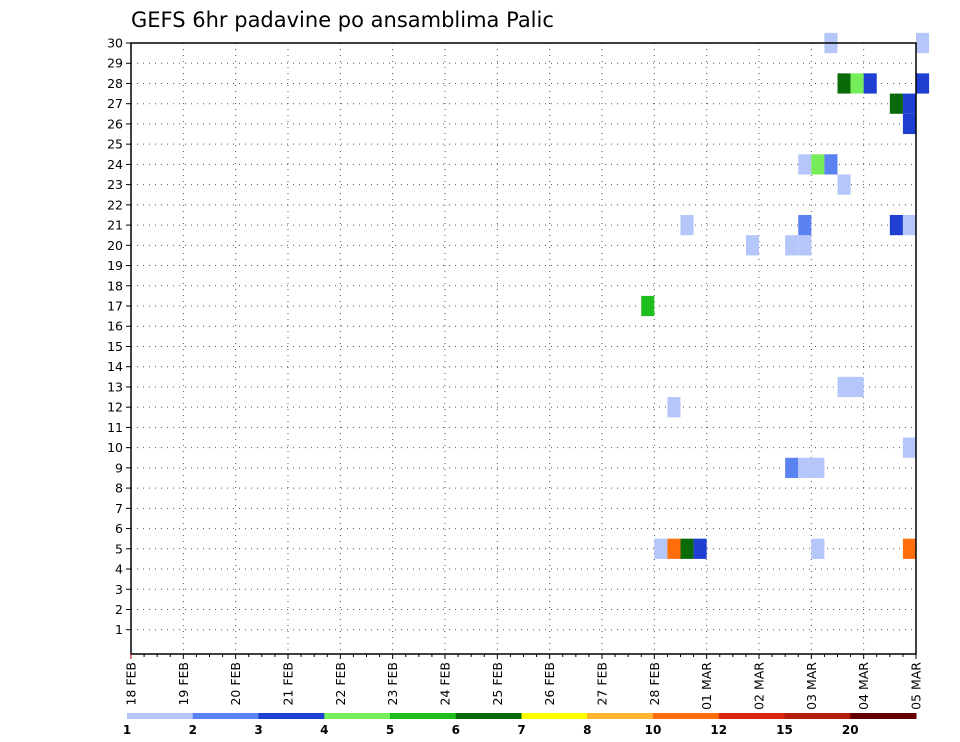  I want to click on x-tick-label: 27 FEB, so click(602, 684).